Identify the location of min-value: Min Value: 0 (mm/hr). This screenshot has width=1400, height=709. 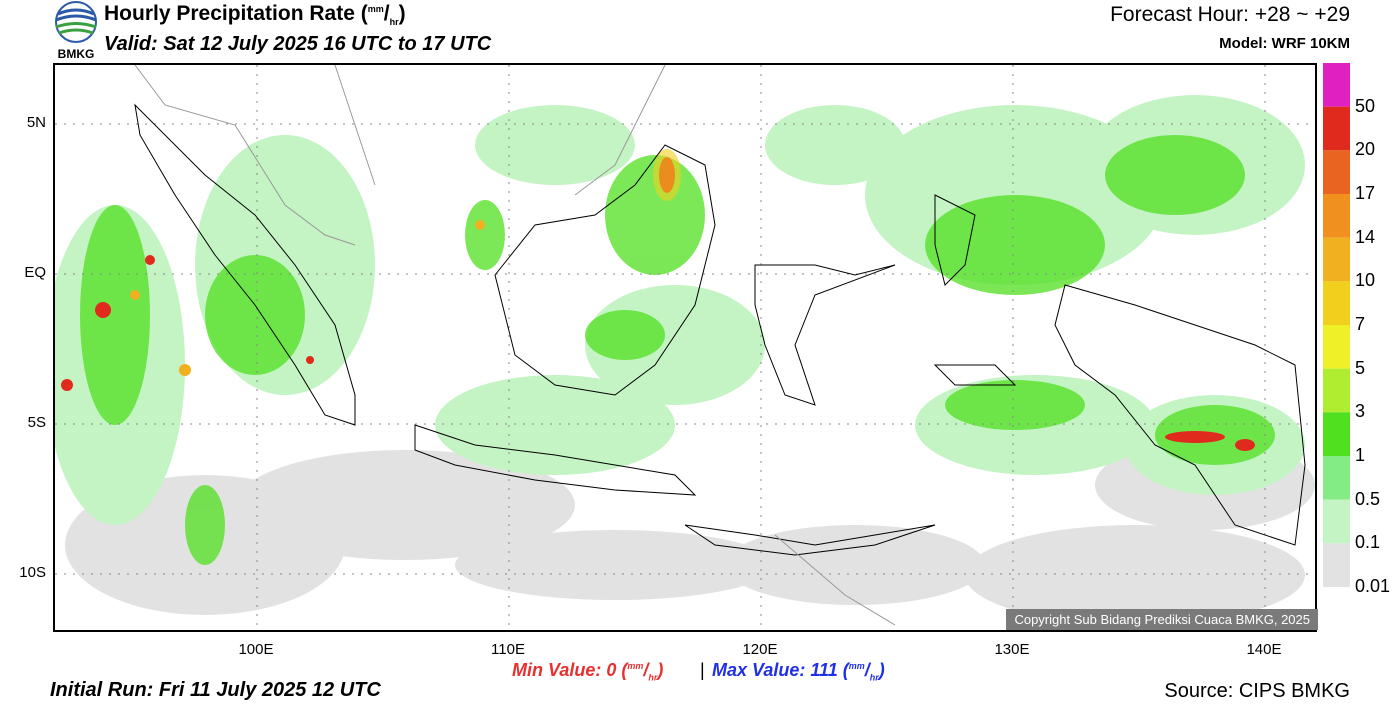
(588, 671).